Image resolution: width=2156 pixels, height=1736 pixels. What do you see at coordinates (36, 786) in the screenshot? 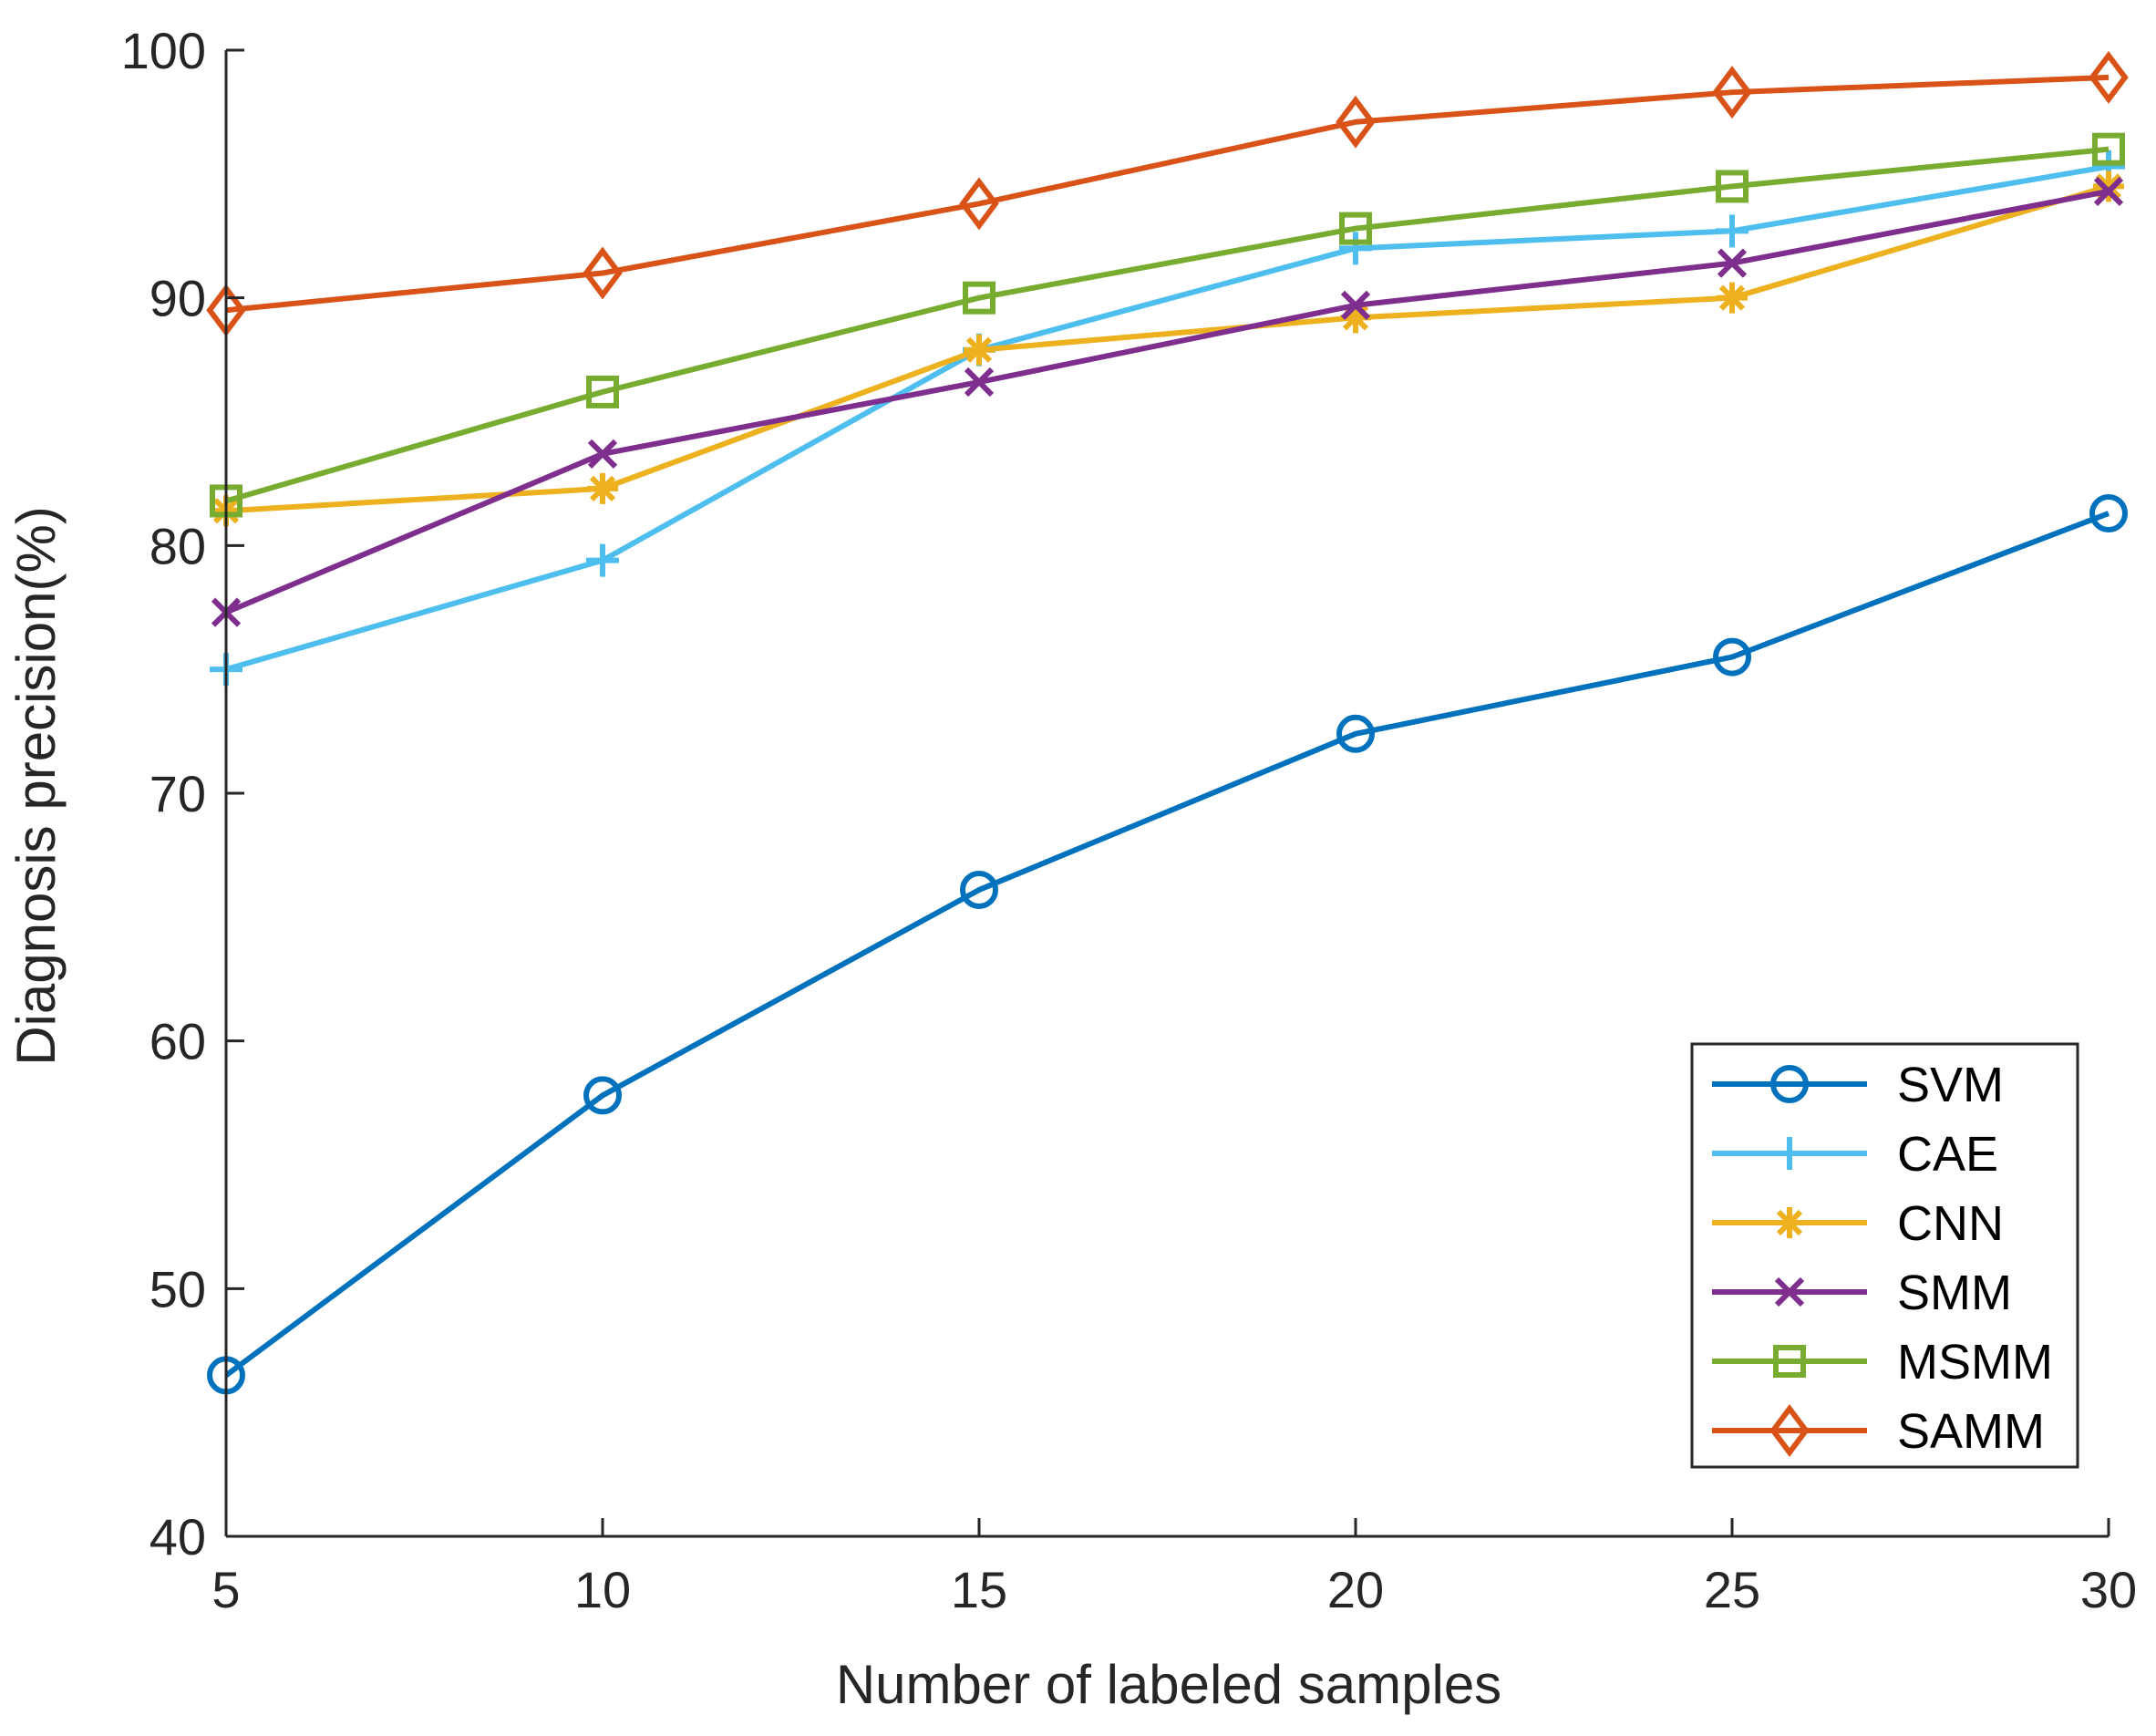
I see `y-axis-title: Diagnosis precision(%)` at bounding box center [36, 786].